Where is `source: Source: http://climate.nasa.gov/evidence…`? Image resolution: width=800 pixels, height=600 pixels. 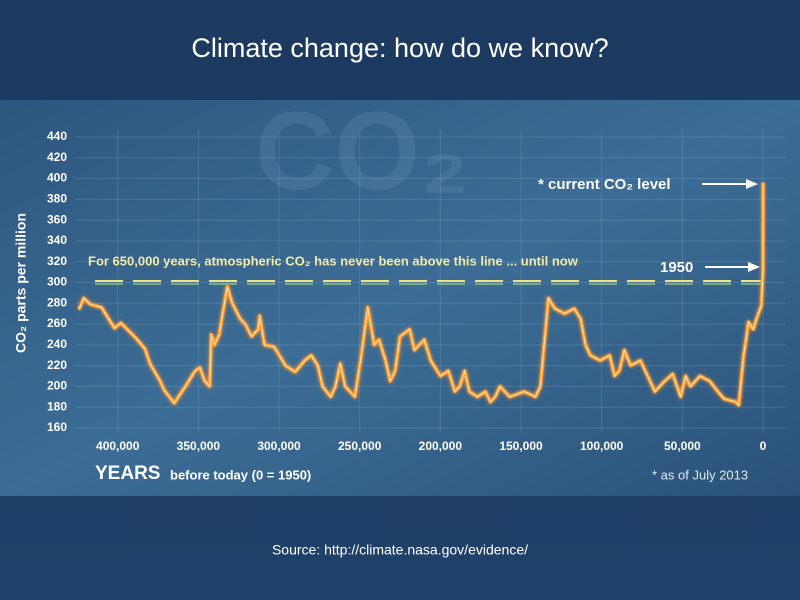 source: Source: http://climate.nasa.gov/evidence… is located at coordinates (400, 550).